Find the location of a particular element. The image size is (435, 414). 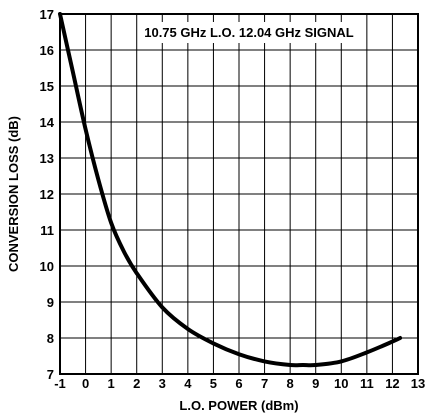

x-tick-label: 2 is located at coordinates (136, 383).